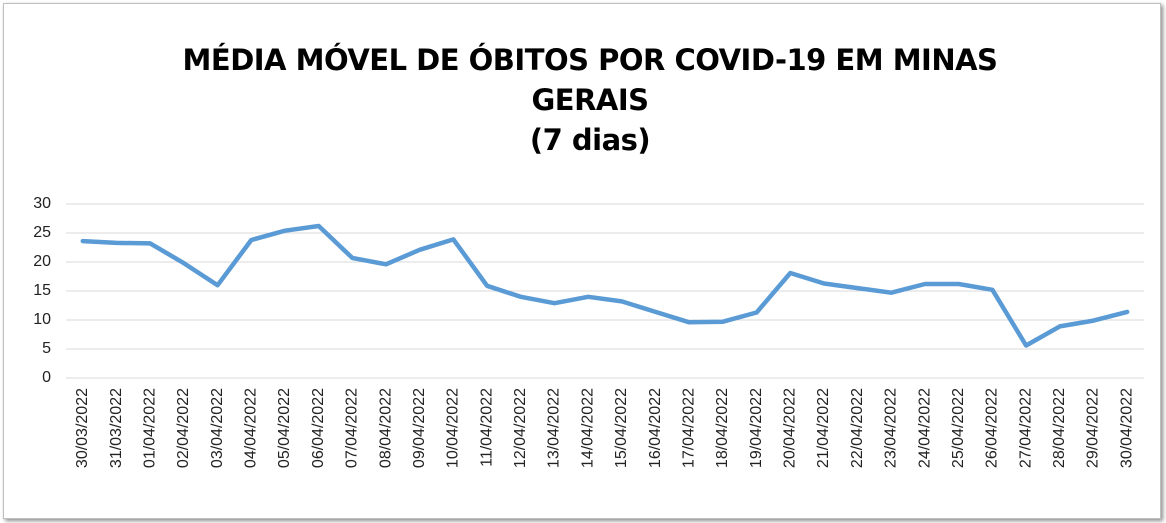 This screenshot has height=523, width=1166. What do you see at coordinates (46, 377) in the screenshot?
I see `y-tick-label: 0` at bounding box center [46, 377].